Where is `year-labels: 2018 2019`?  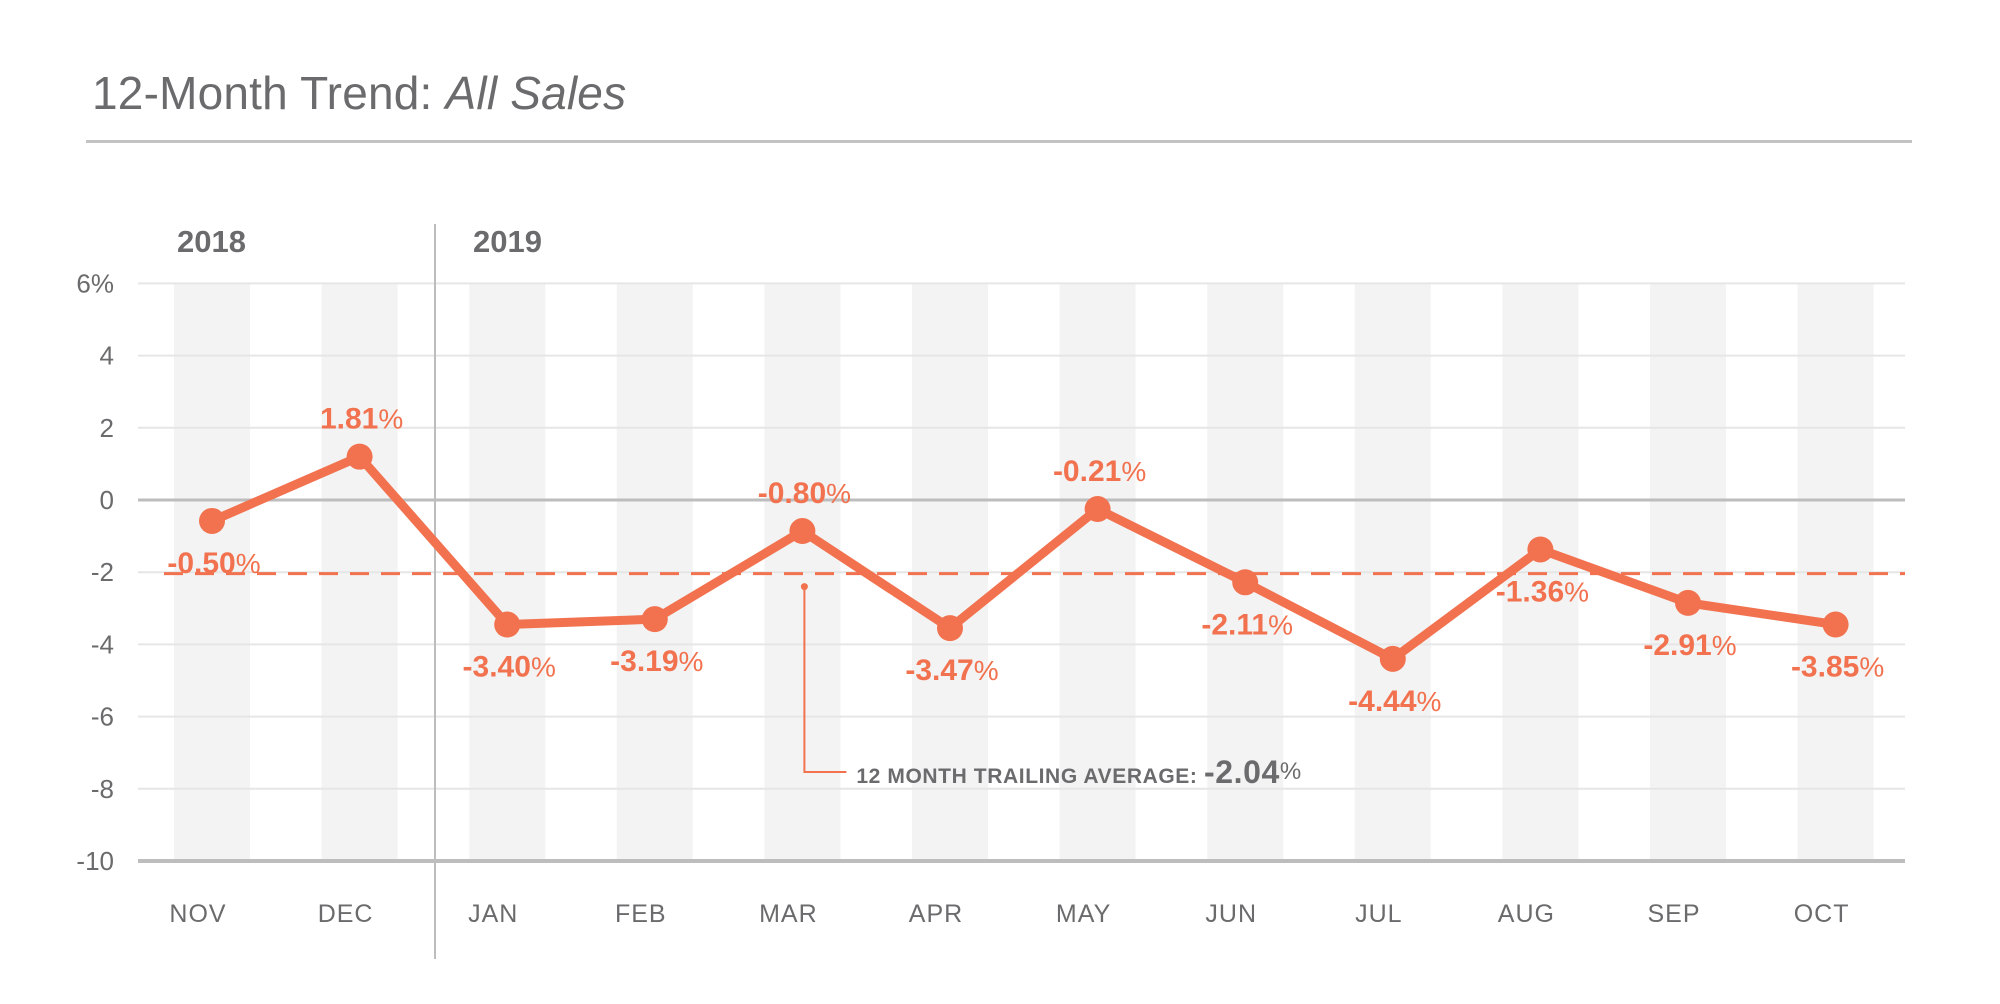 year-labels: 2018 2019 is located at coordinates (359, 591).